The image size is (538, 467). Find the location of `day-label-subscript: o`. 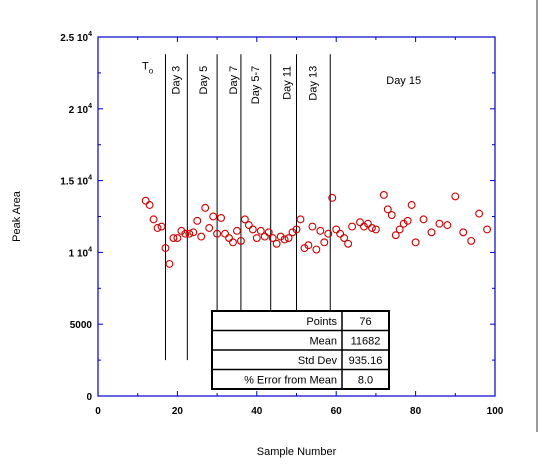

day-label-subscript: o is located at coordinates (151, 71).